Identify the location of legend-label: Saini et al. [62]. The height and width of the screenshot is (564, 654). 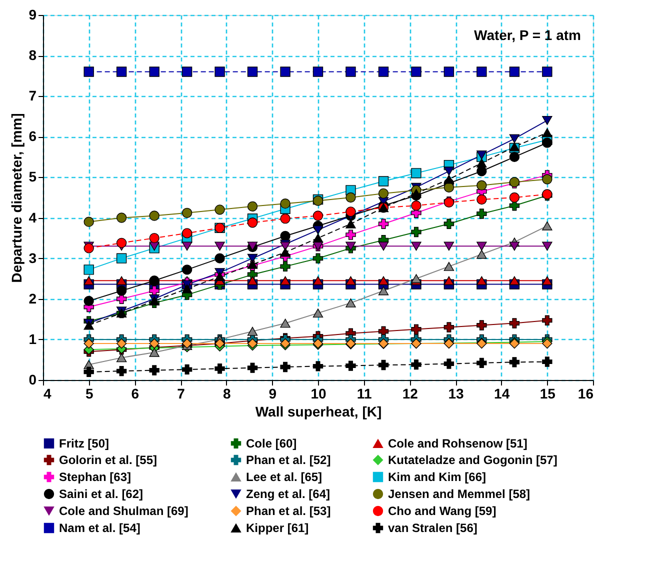
(101, 494).